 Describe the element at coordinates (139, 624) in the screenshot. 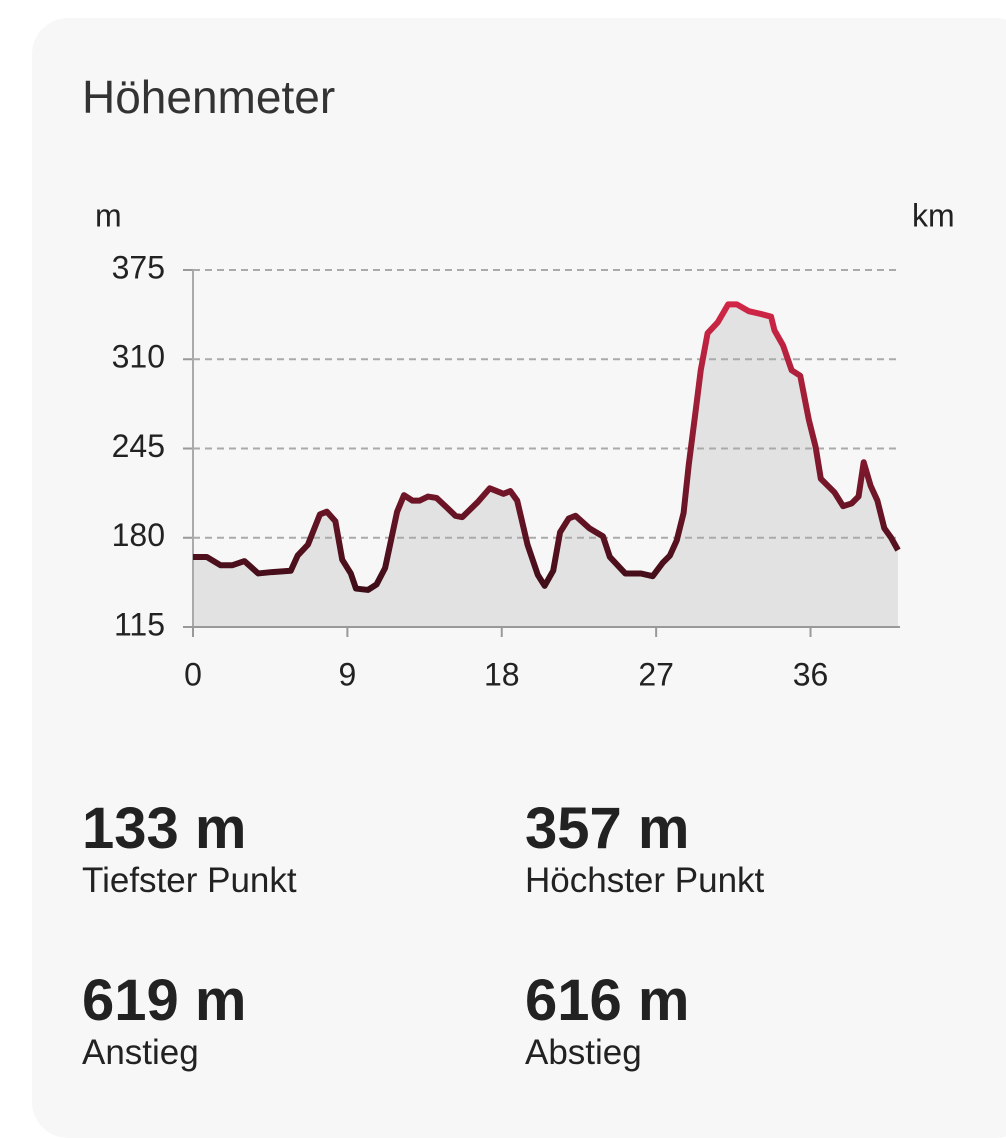

I see `y-tick-label: 115` at that location.